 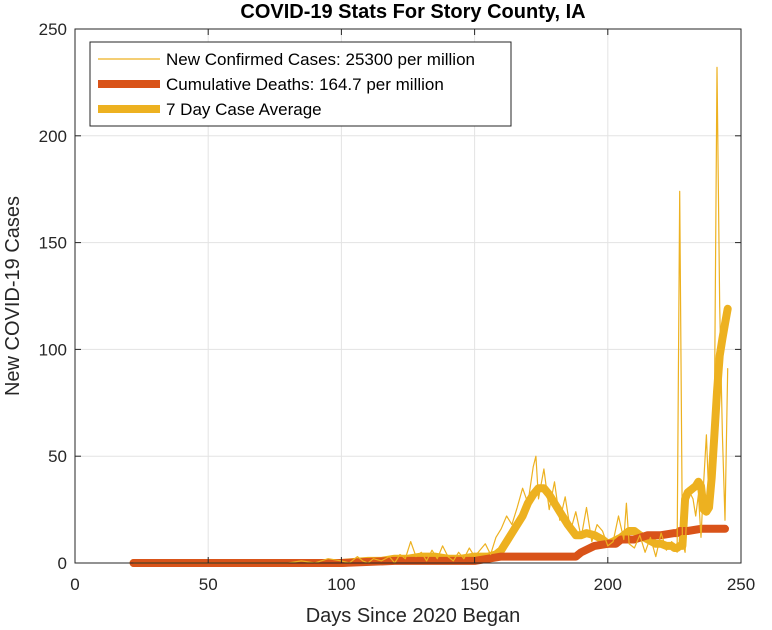 What do you see at coordinates (74, 584) in the screenshot?
I see `x-tick-label: 0` at bounding box center [74, 584].